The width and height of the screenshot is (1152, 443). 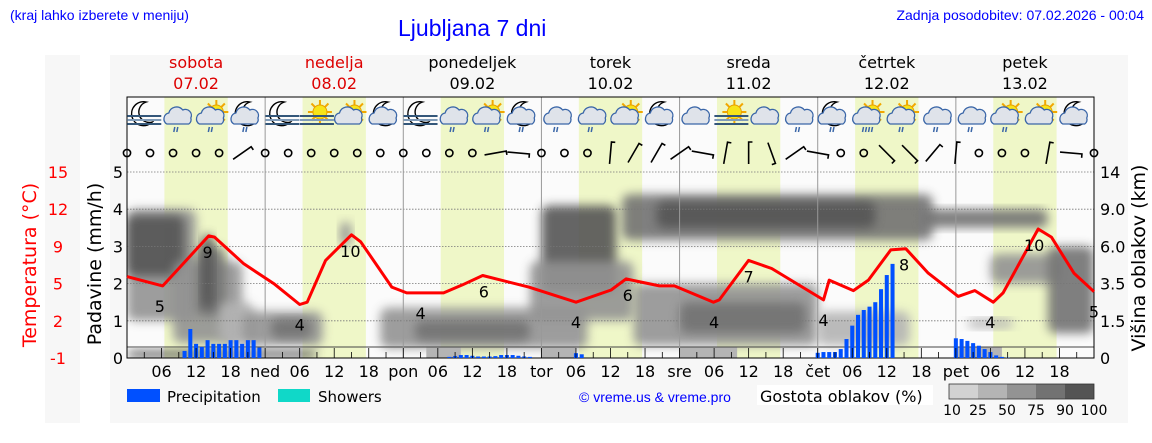 What do you see at coordinates (1025, 371) in the screenshot?
I see `hour-label: 12` at bounding box center [1025, 371].